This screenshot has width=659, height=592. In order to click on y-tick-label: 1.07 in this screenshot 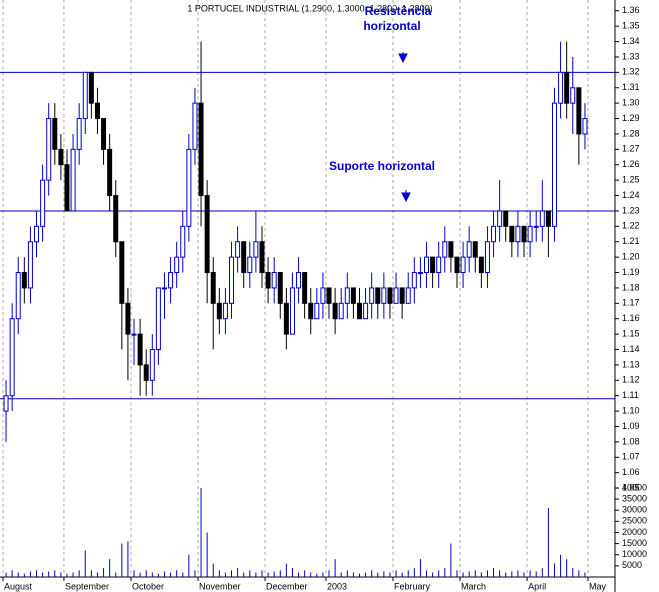, I will do `click(631, 457)`.